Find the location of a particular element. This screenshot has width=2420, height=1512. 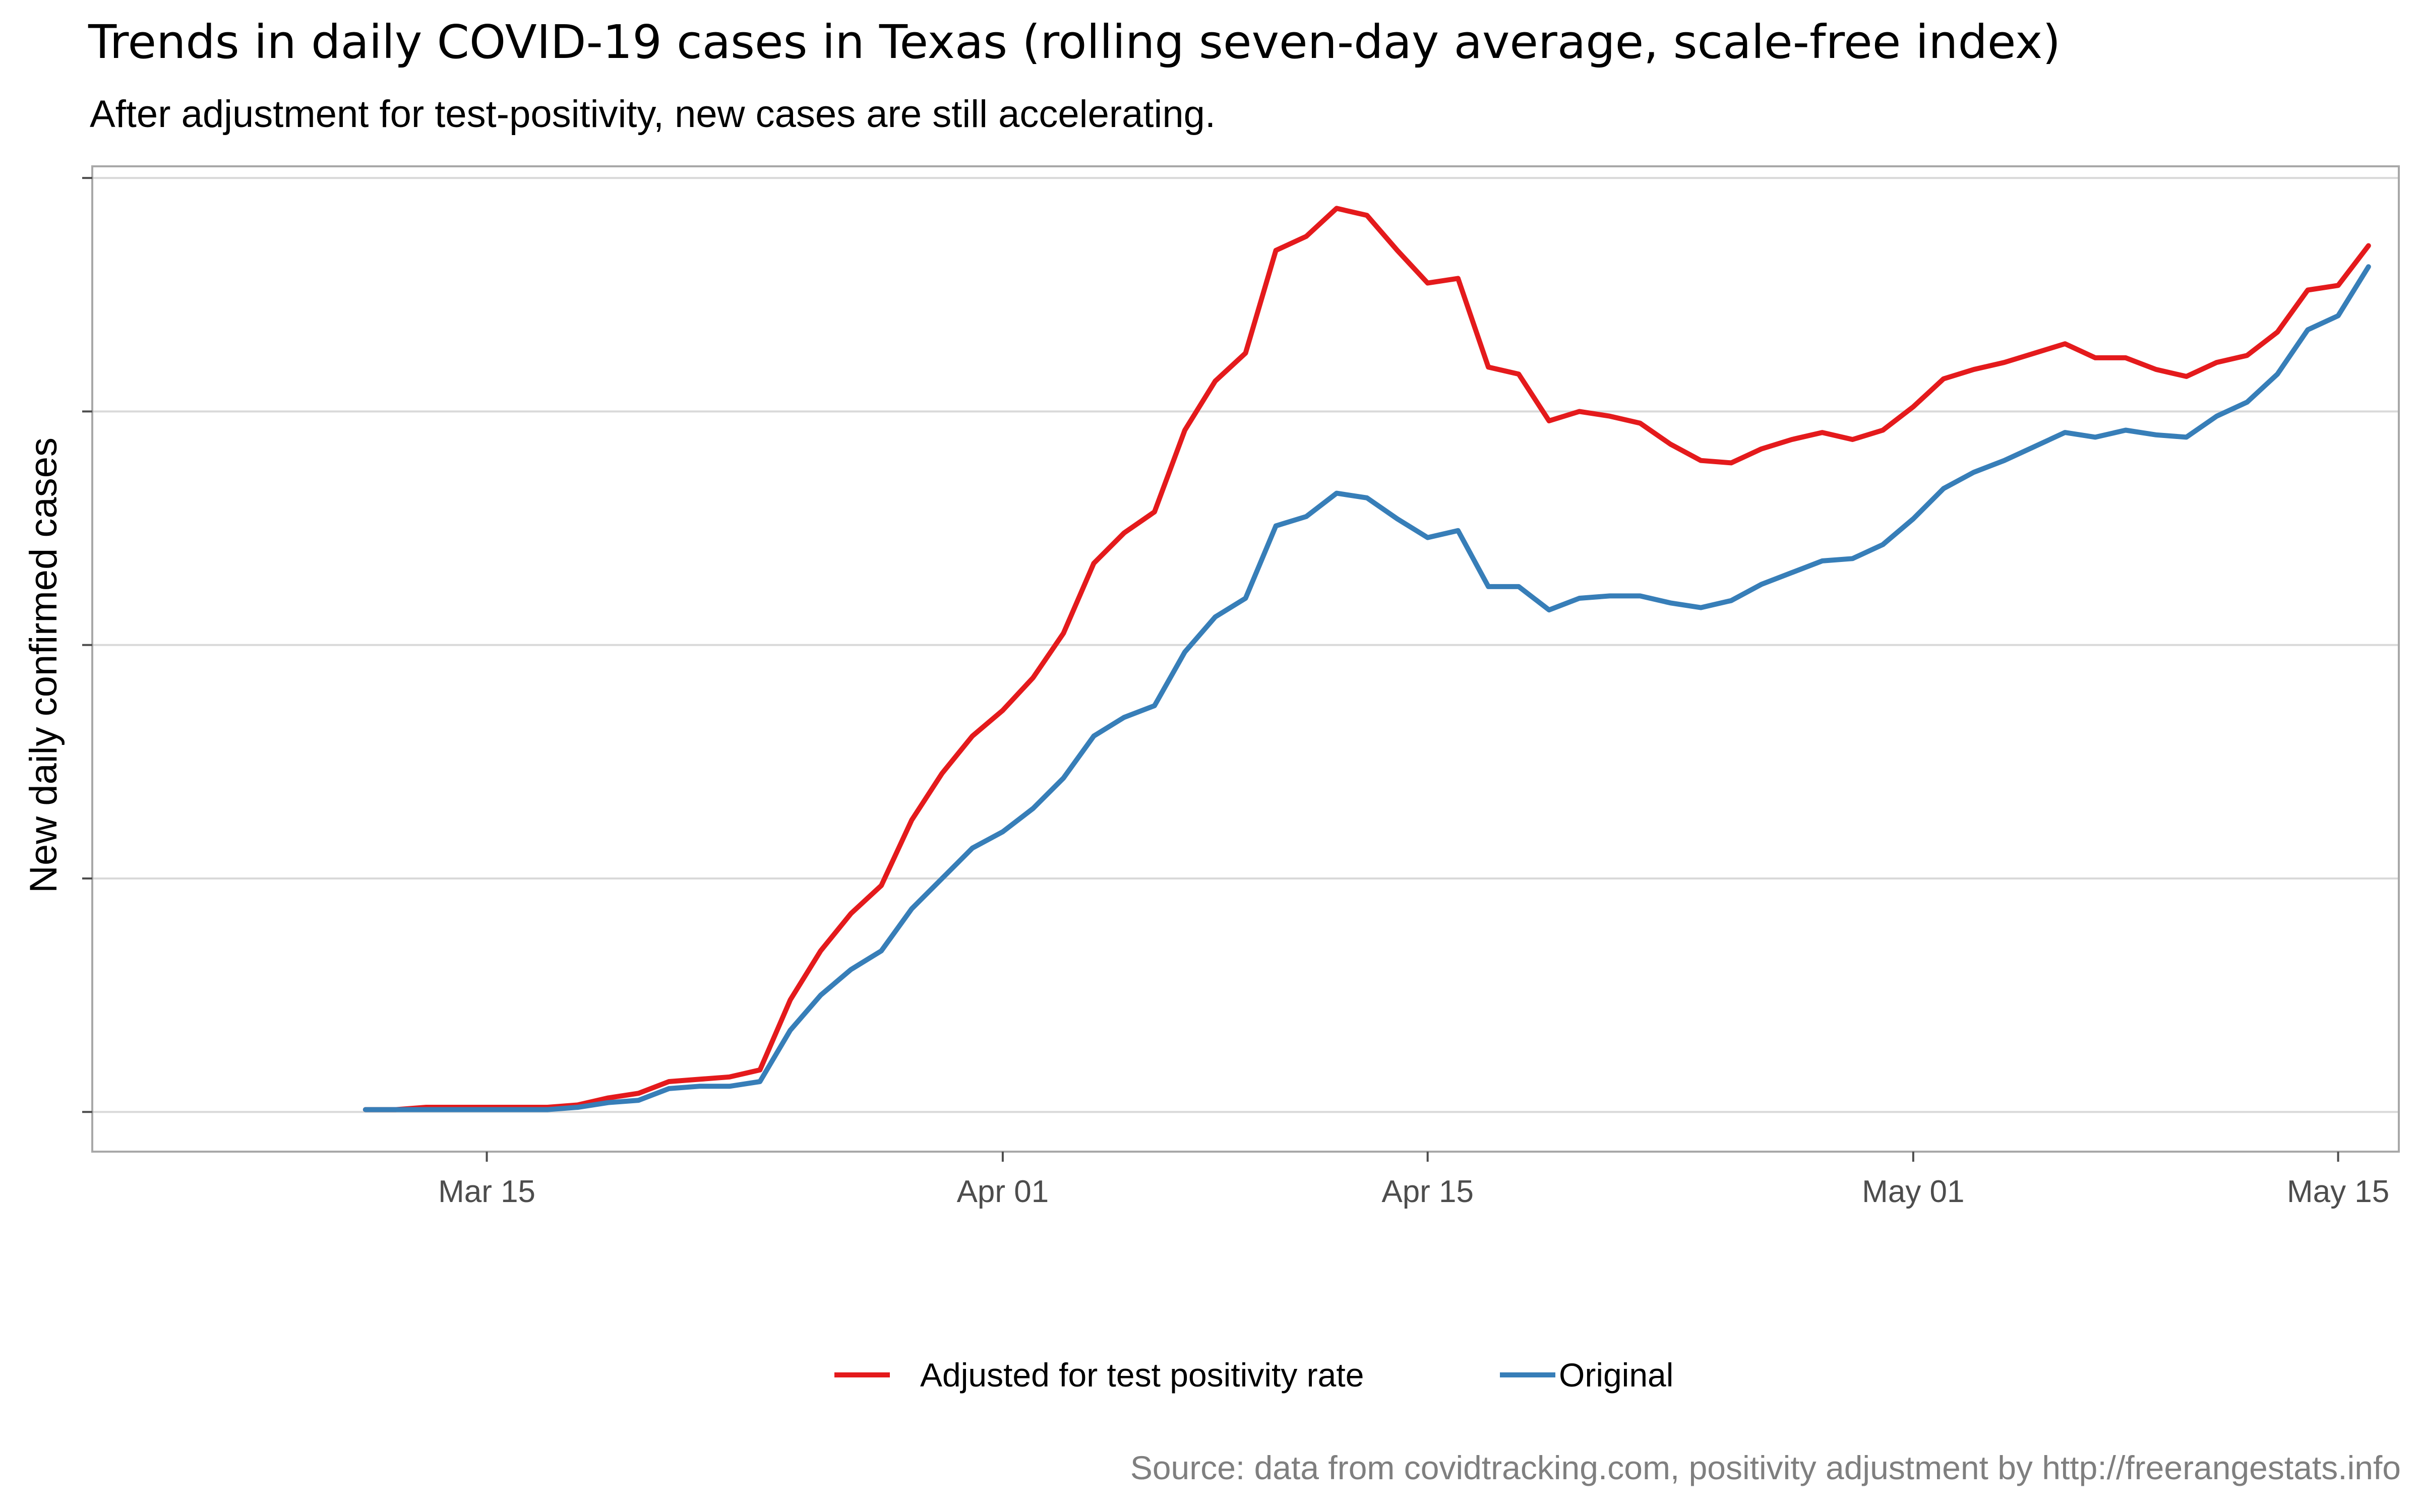

x-tick-label: Apr 01 is located at coordinates (1003, 1191).